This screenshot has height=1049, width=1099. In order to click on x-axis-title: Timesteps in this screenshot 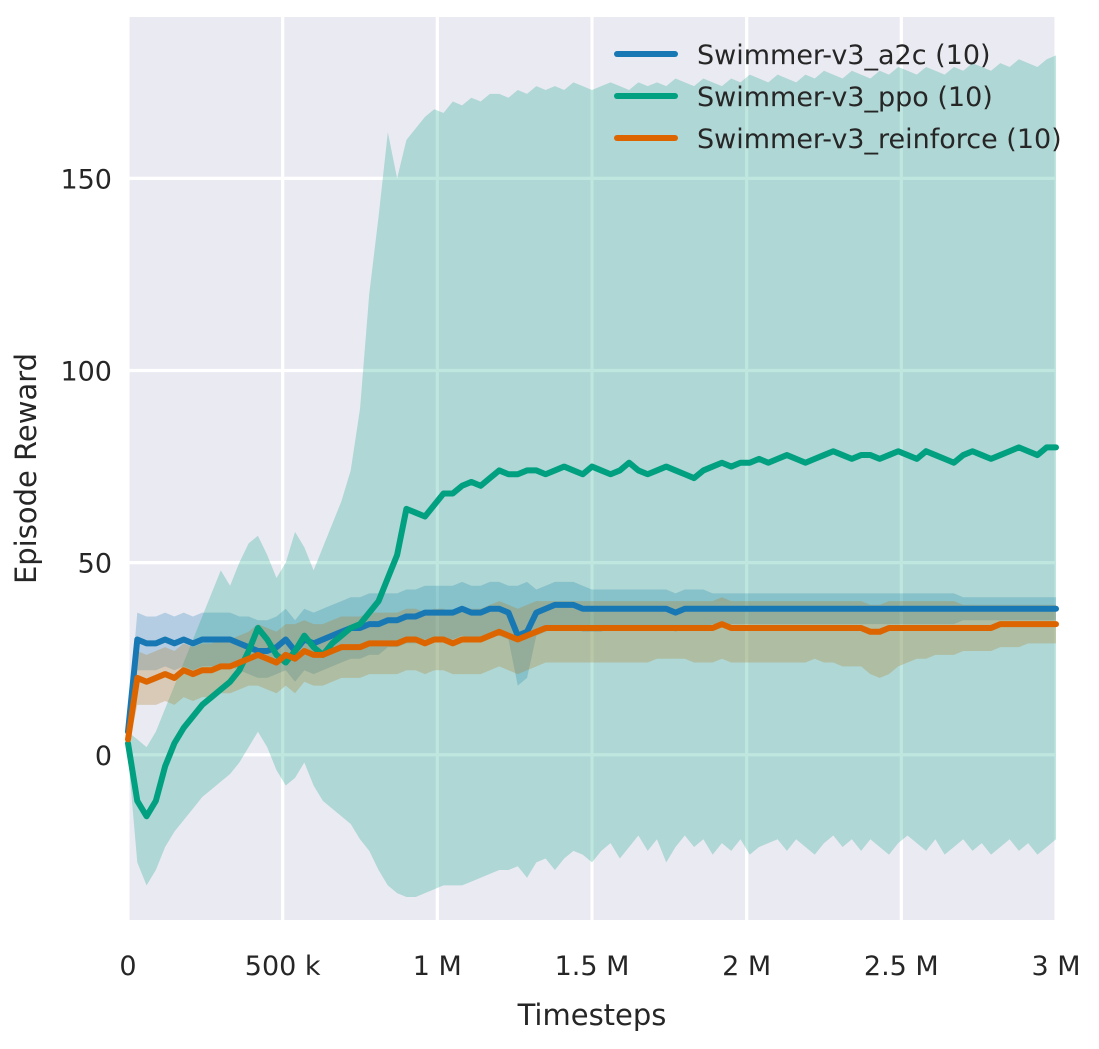, I will do `click(592, 1015)`.